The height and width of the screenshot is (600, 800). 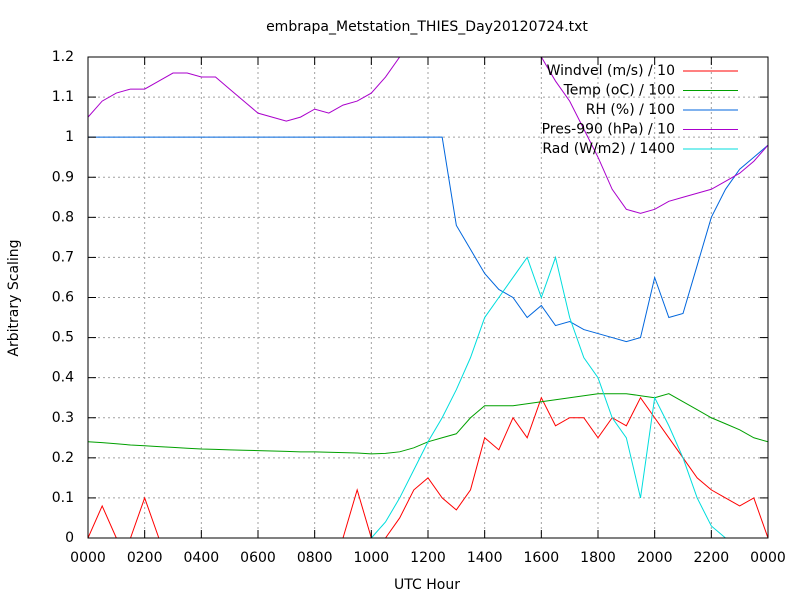 What do you see at coordinates (69, 137) in the screenshot?
I see `y-tick-label: 1` at bounding box center [69, 137].